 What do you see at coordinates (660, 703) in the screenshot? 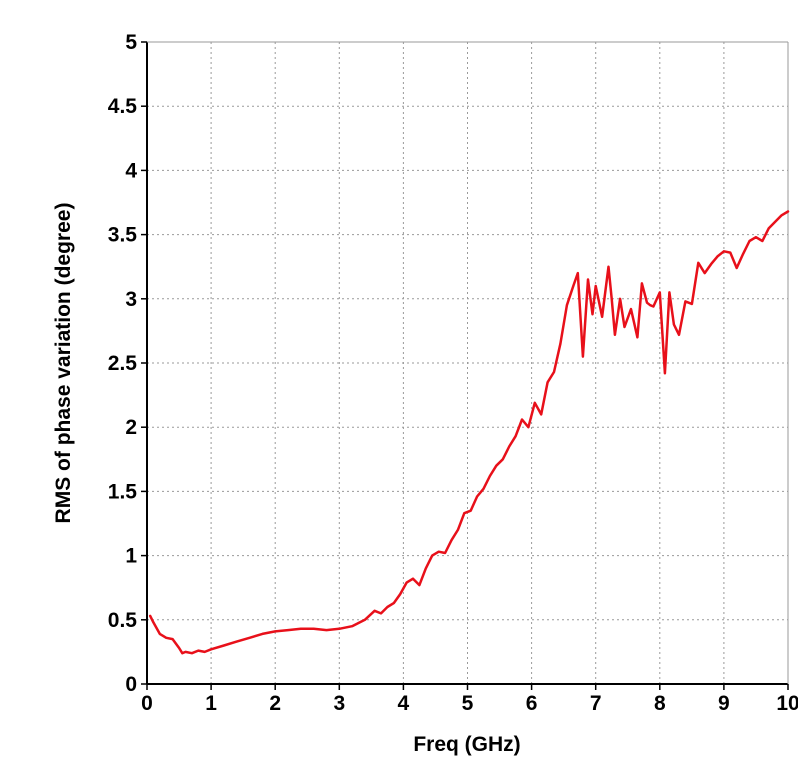
I see `x-tick-label: 8` at bounding box center [660, 703].